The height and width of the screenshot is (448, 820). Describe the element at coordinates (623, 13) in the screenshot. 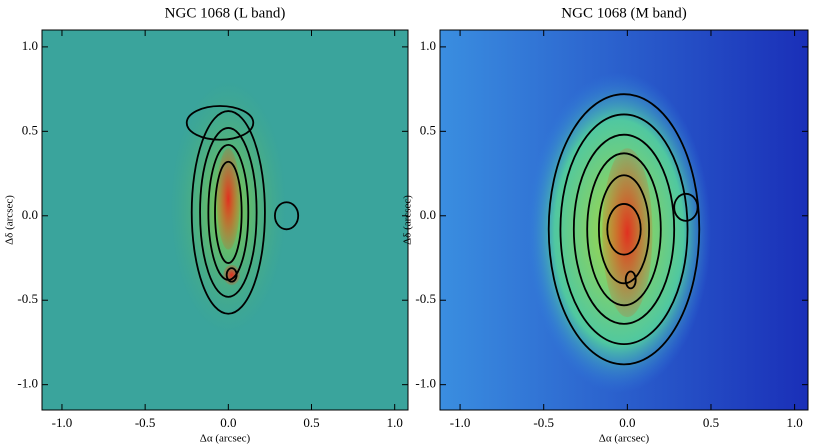

I see `chart-title: NGC 1068 (M band)` at that location.